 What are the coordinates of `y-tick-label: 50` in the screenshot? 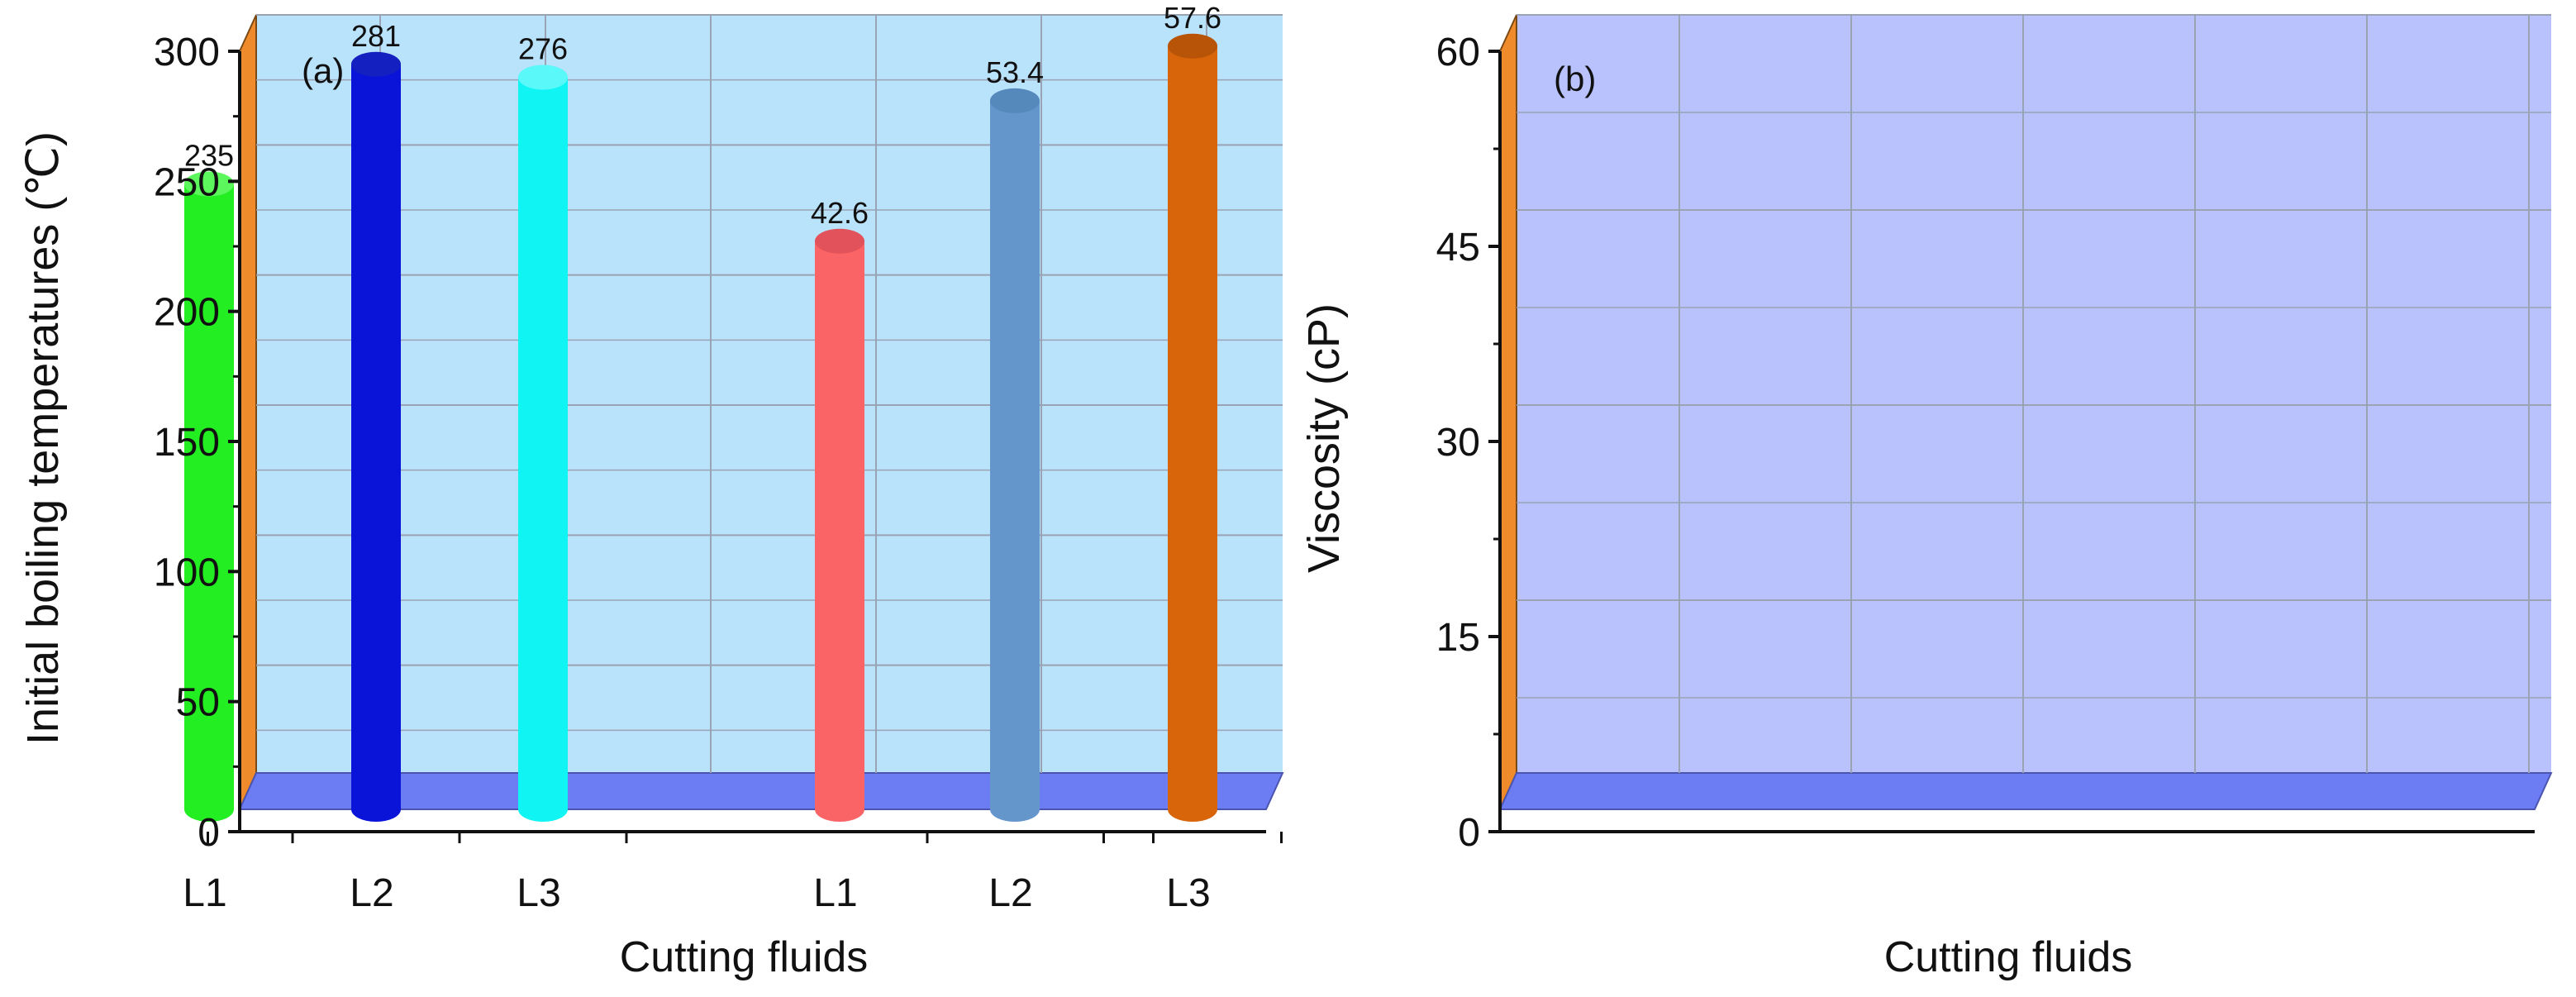 It's located at (198, 703).